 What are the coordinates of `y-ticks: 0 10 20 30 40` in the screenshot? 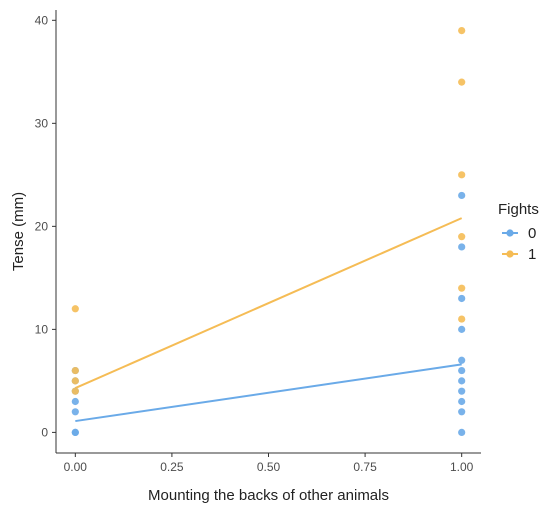 It's located at (45, 226).